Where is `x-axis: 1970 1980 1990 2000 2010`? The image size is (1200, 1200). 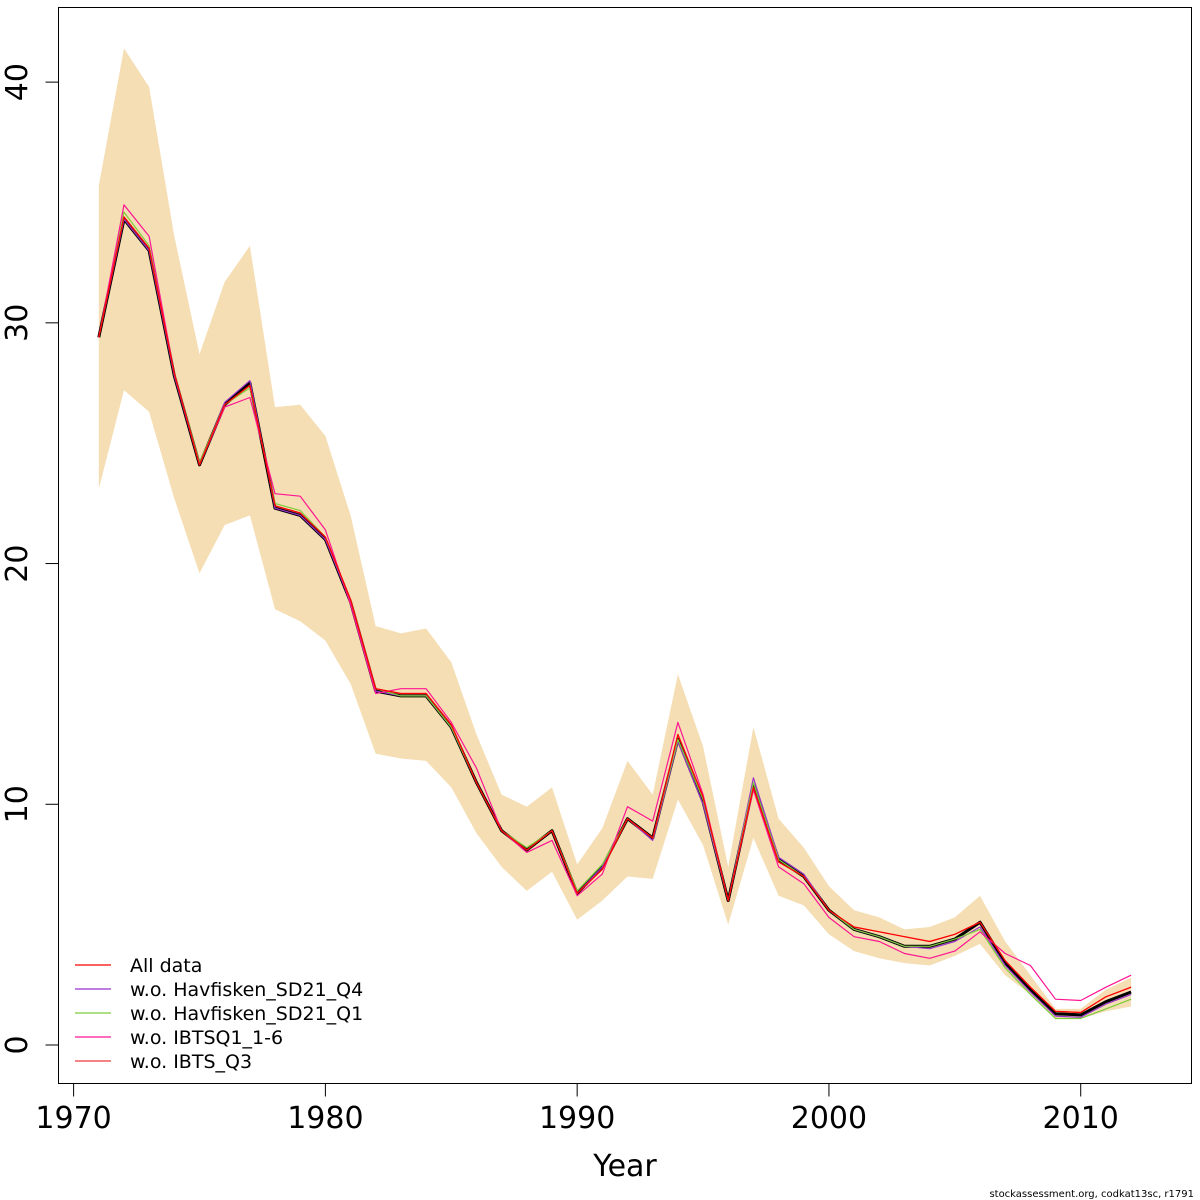
x-axis: 1970 1980 1990 2000 2010 is located at coordinates (577, 1109).